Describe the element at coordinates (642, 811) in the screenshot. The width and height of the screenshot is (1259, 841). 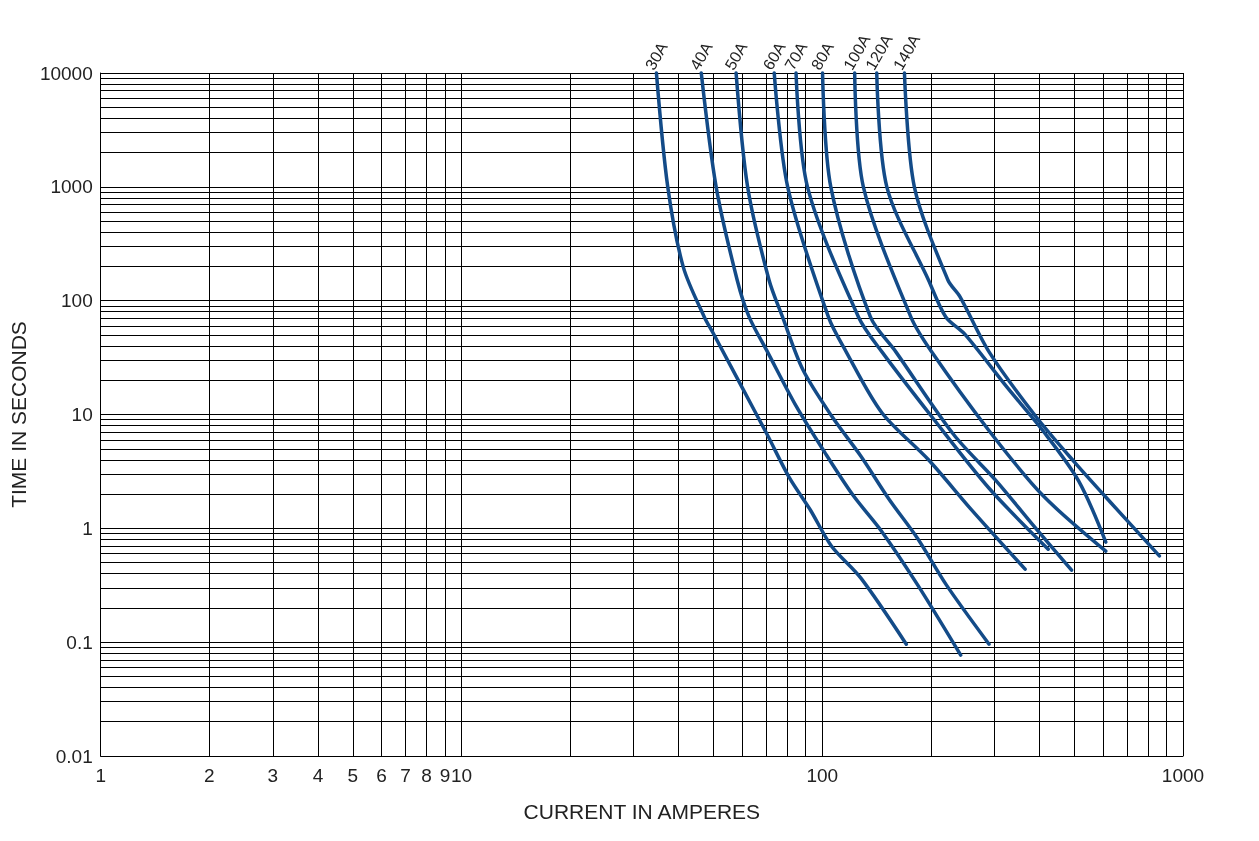
I see `x-axis-title: CURRENT IN AMPERES` at that location.